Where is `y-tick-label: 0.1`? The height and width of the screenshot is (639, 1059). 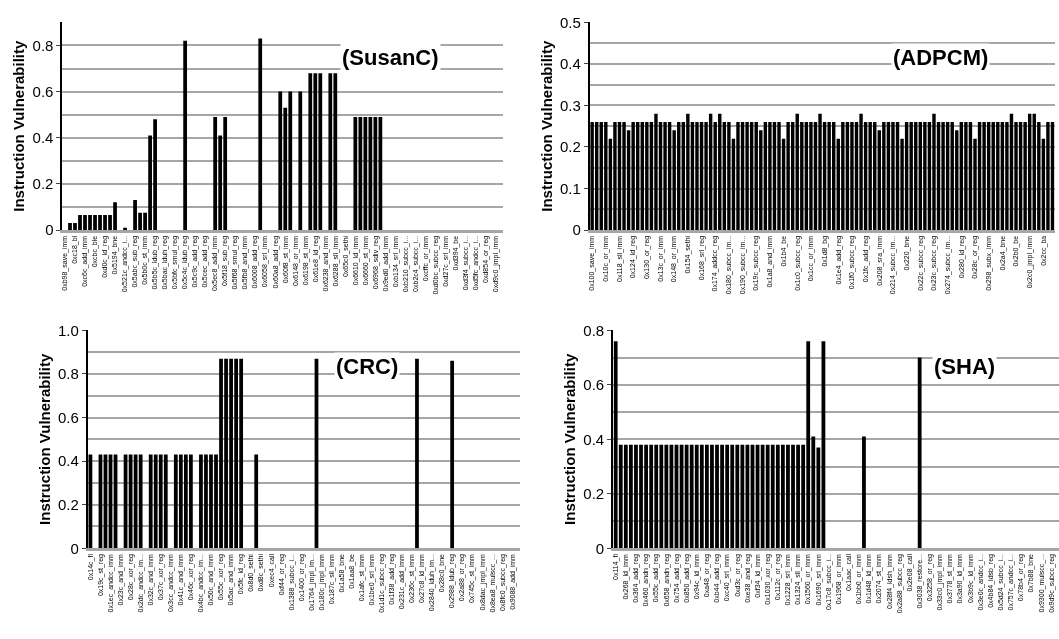
y-tick-label: 0.1 is located at coordinates (570, 188).